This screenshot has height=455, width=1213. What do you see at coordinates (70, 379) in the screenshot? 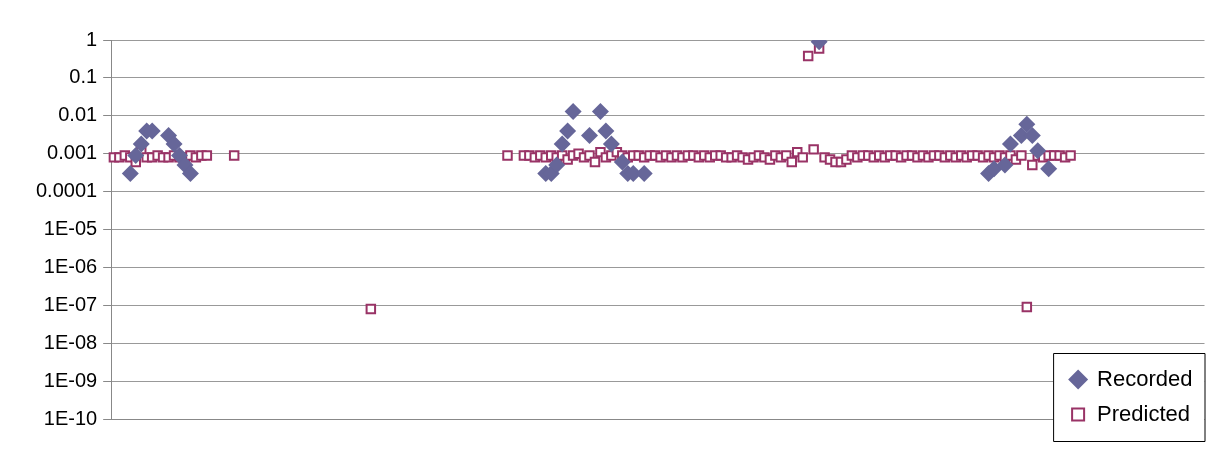
I see `y-tick-label: 1E-09` at bounding box center [70, 379].